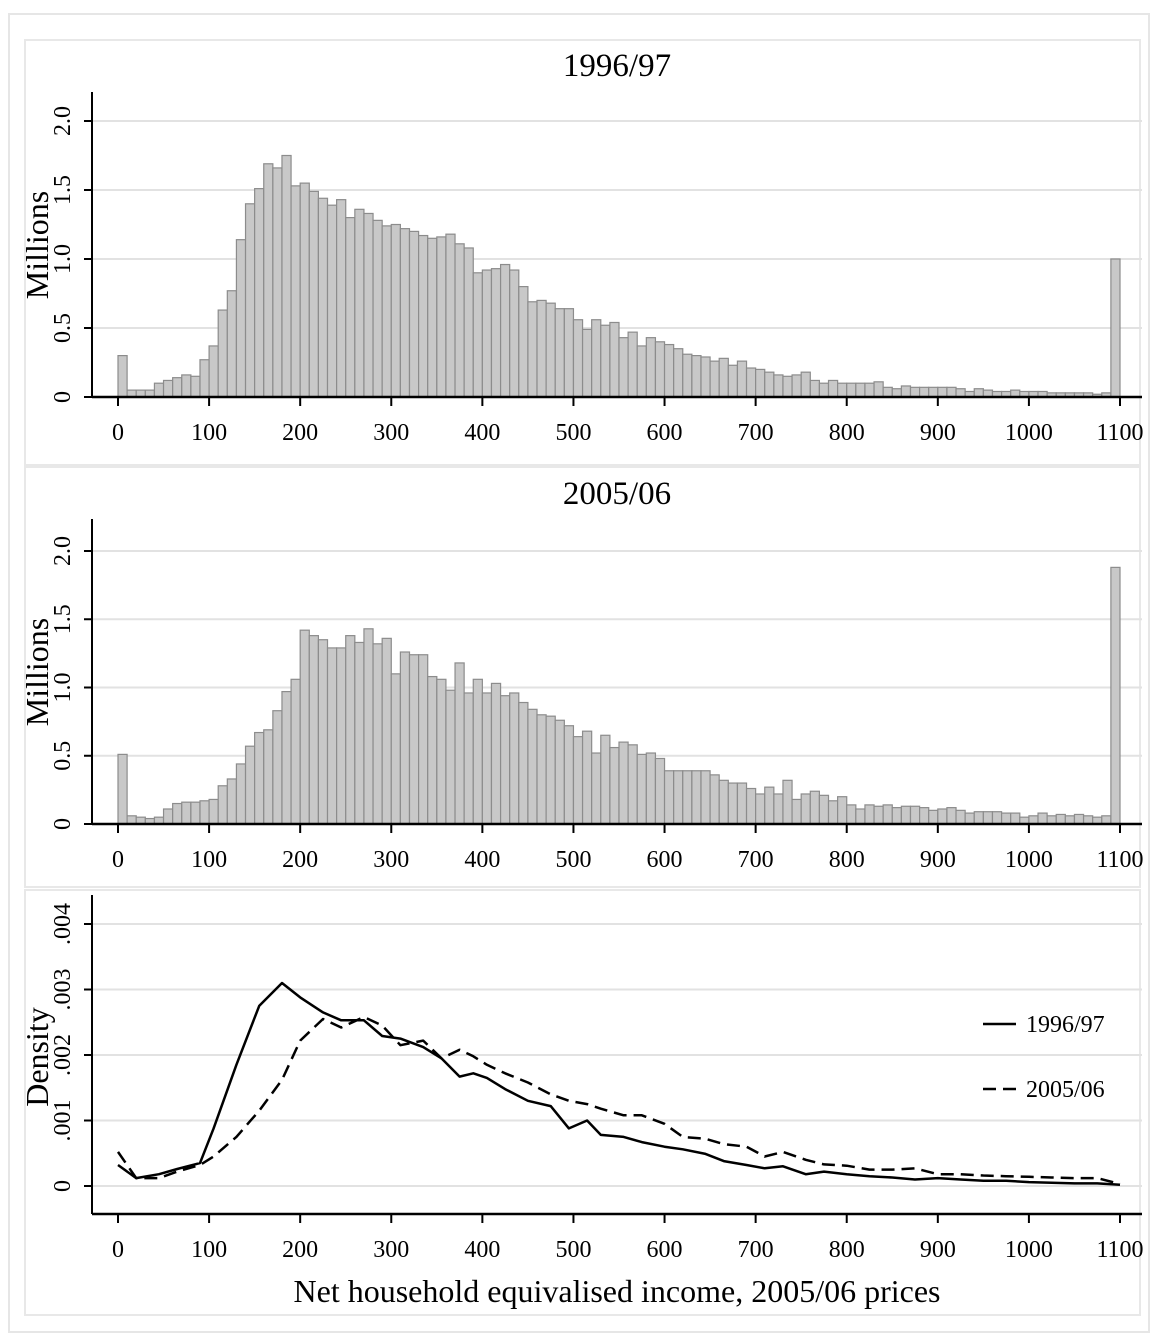  I want to click on legend-label: 2005/06, so click(1065, 1090).